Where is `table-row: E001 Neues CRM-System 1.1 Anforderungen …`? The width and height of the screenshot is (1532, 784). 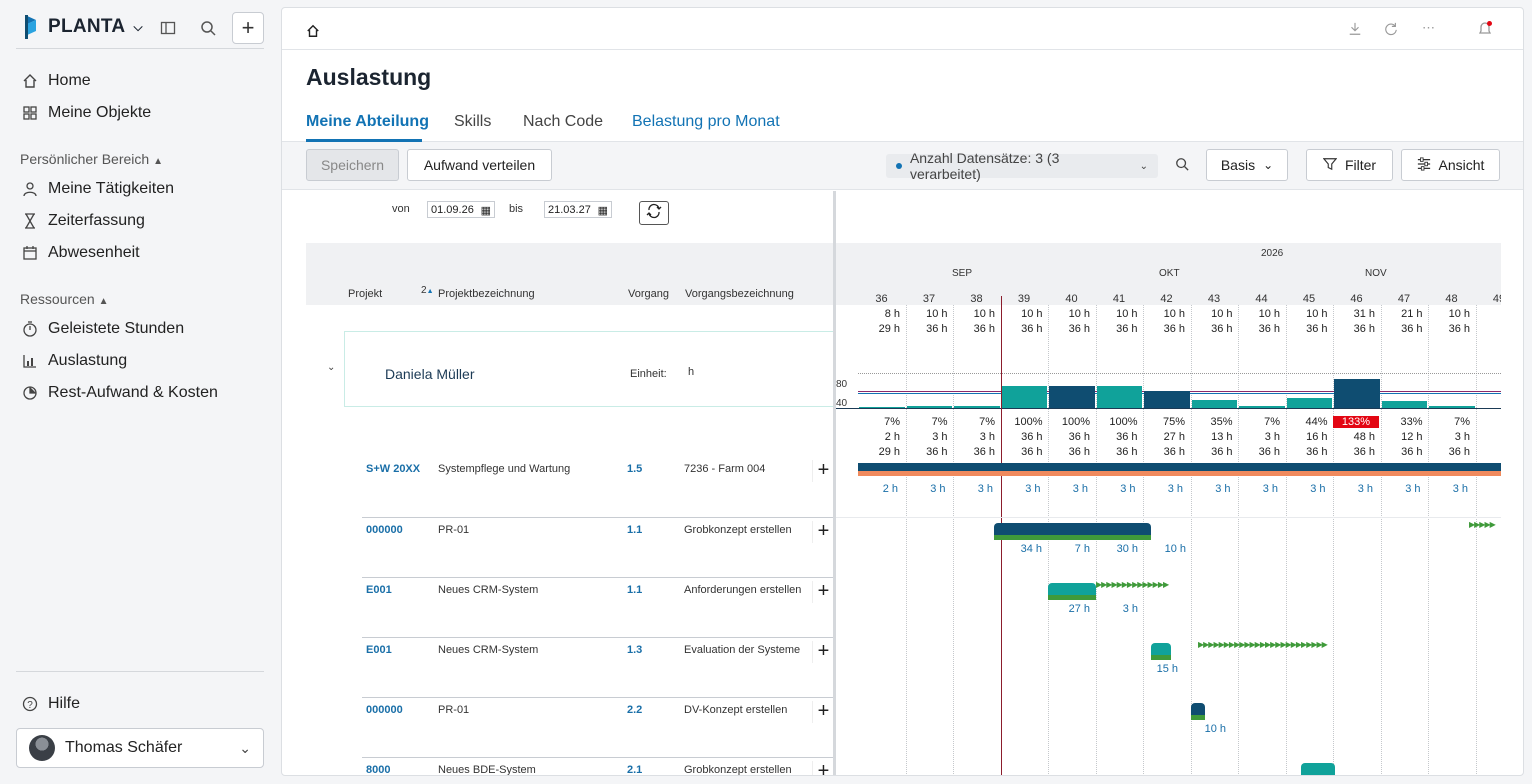 table-row: E001 Neues CRM-System 1.1 Anforderungen … is located at coordinates (598, 607).